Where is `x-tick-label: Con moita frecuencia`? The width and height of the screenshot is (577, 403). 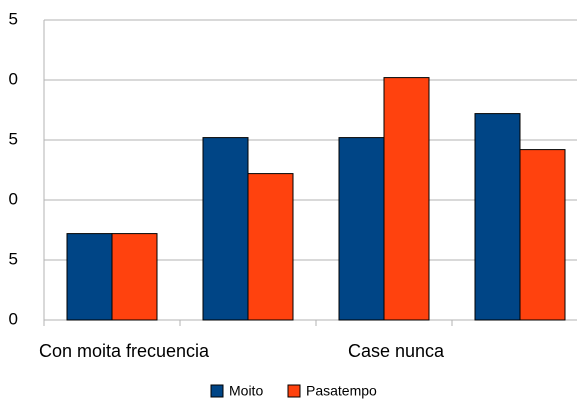
x-tick-label: Con moita frecuencia is located at coordinates (124, 351).